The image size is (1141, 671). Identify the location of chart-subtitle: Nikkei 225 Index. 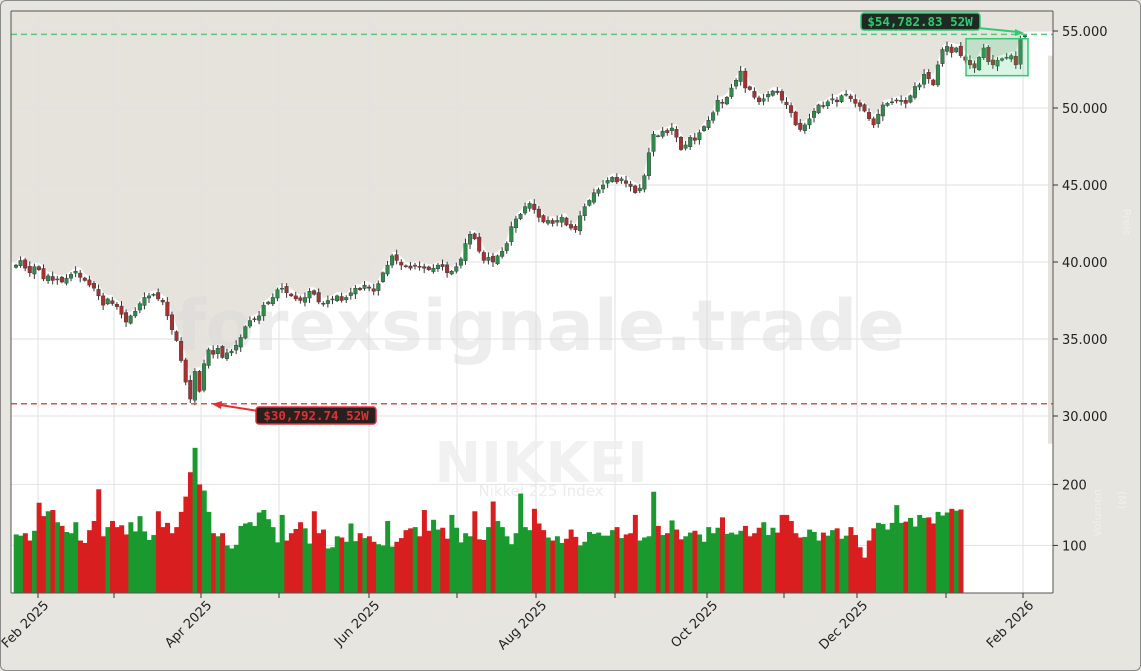
(540, 491).